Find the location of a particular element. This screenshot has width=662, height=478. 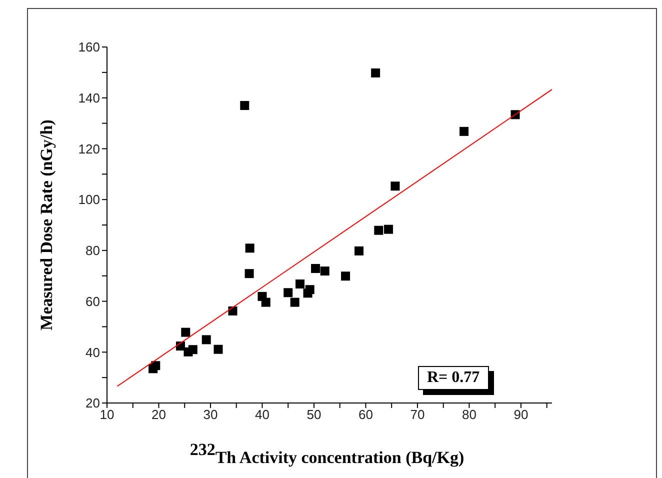

y-tick-label: 60 is located at coordinates (93, 301).